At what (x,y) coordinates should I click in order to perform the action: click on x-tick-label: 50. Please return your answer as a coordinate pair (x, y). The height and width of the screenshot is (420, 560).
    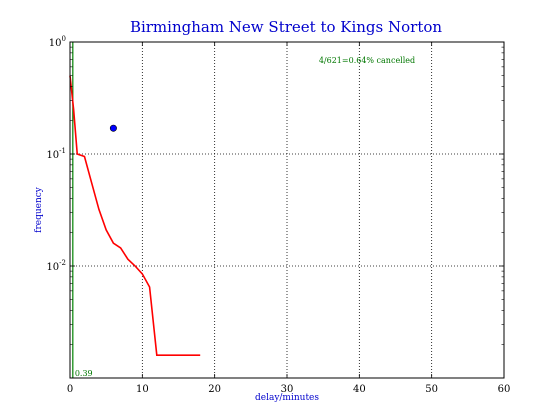
    Looking at the image, I should click on (431, 389).